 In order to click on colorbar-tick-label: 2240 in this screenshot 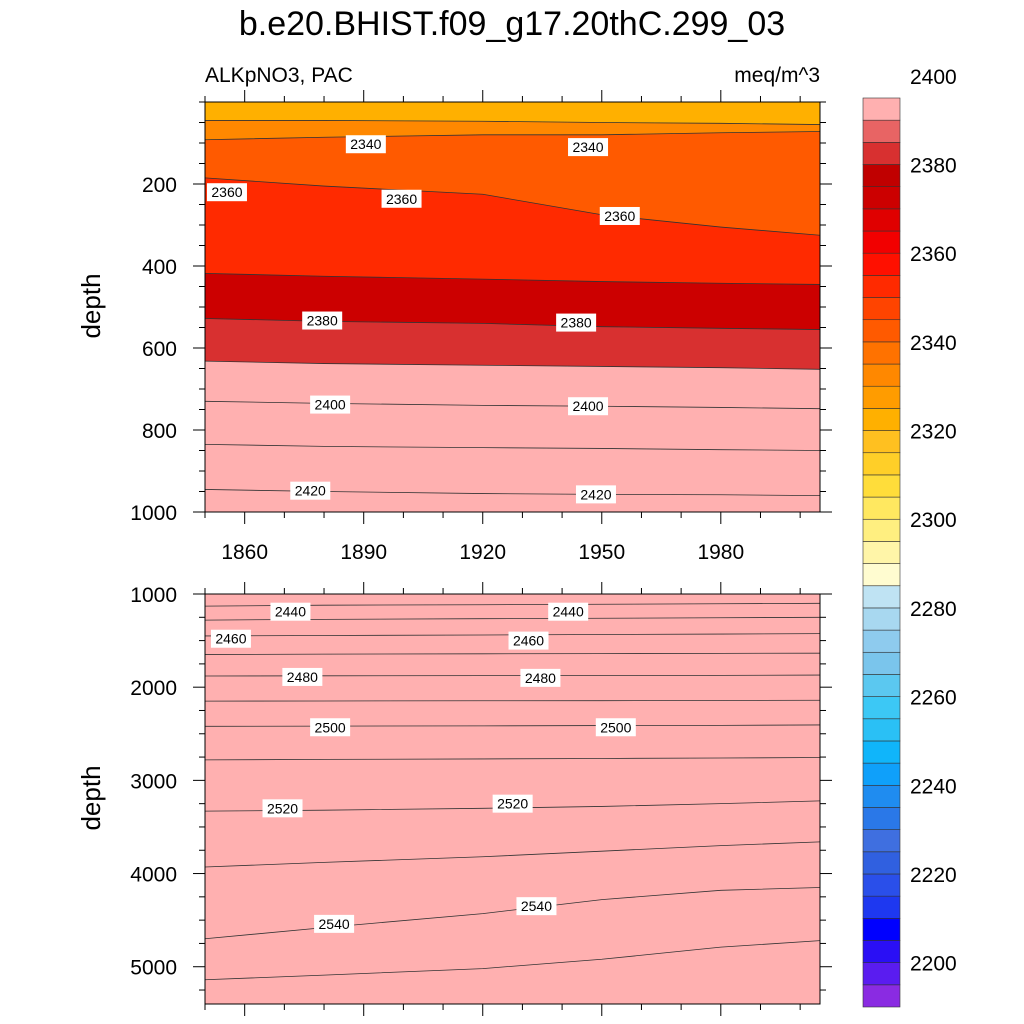, I will do `click(933, 786)`.